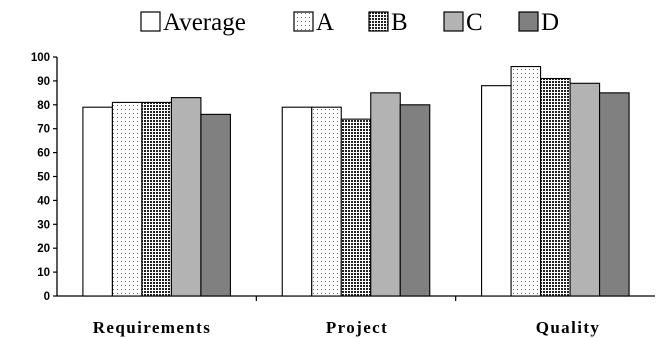 The width and height of the screenshot is (663, 338). Describe the element at coordinates (528, 21) in the screenshot. I see `legend-swatch-d` at that location.